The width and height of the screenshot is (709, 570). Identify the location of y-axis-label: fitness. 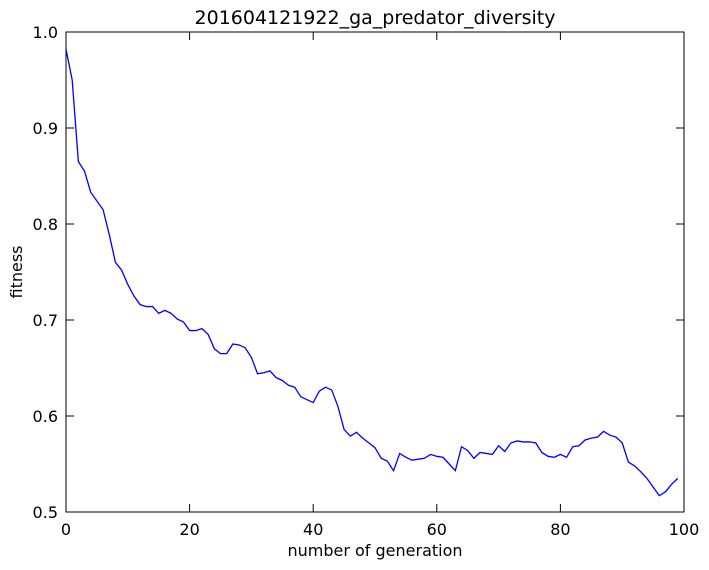
(16, 271).